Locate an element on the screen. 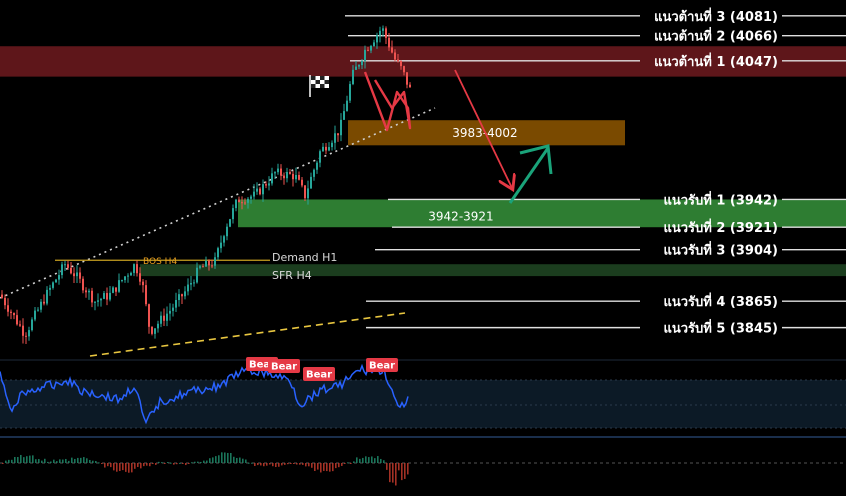 The height and width of the screenshot is (496, 846). forecast-down-arrow is located at coordinates (483, 128).